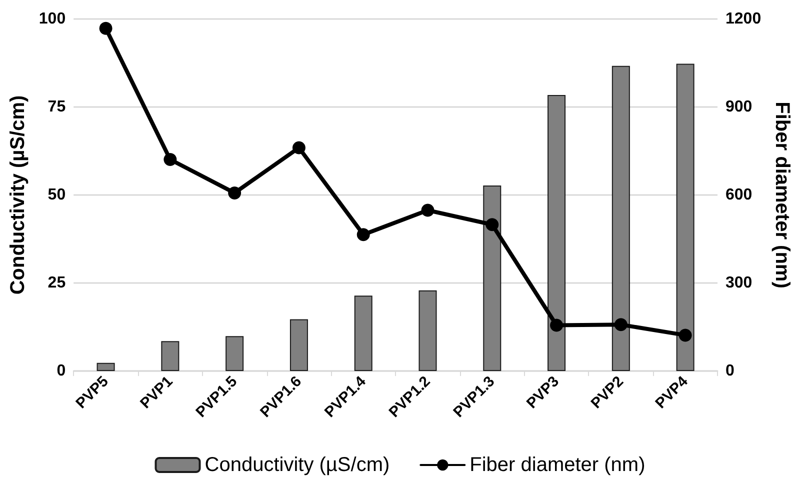 This screenshot has width=800, height=486. What do you see at coordinates (744, 19) in the screenshot?
I see `y2-tick-label: 1200` at bounding box center [744, 19].